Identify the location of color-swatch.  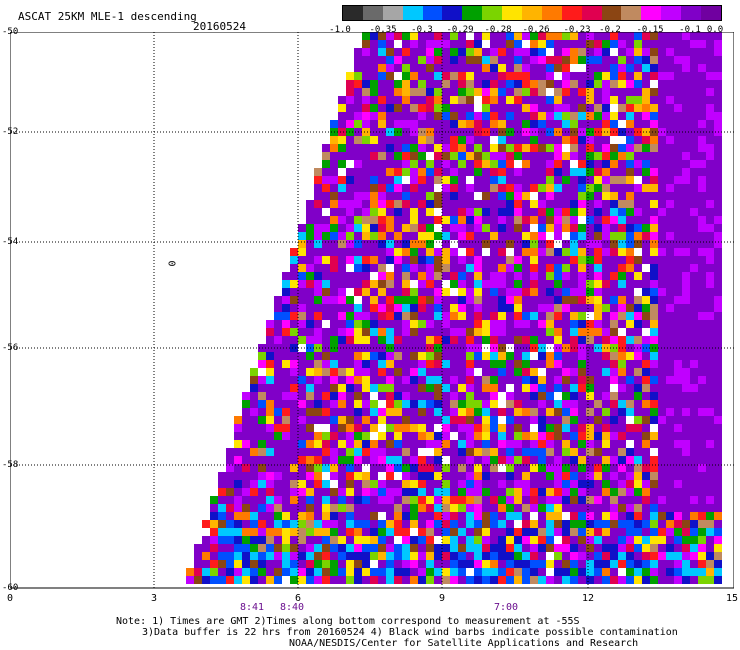
(512, 13).